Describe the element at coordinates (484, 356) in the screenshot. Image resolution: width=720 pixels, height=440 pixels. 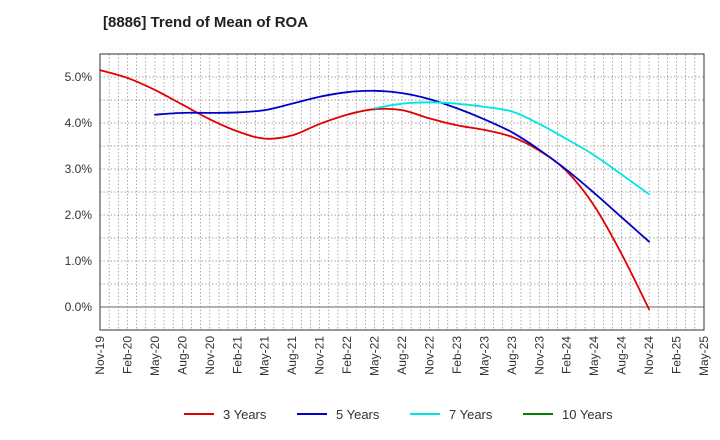
I see `x-tick-label: May-23` at that location.